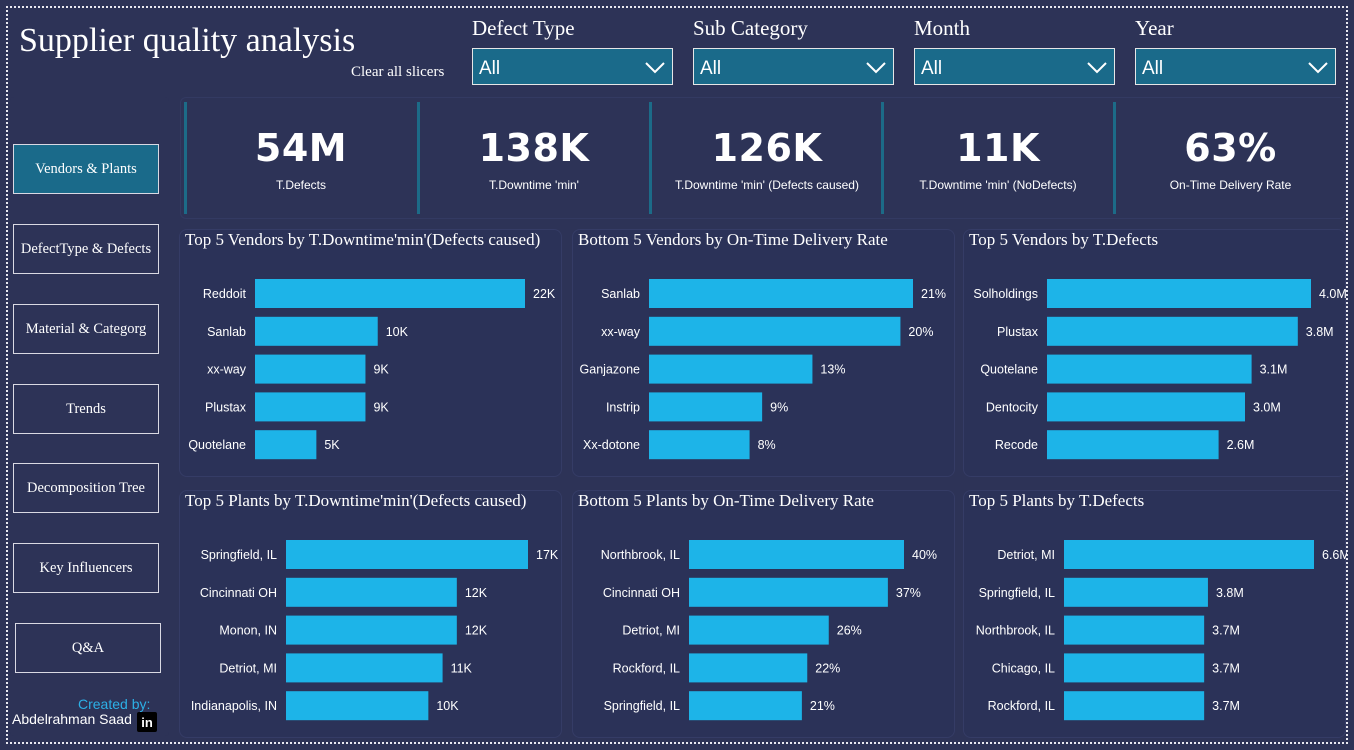 This screenshot has width=1354, height=750. I want to click on kpi-value: 138K, so click(534, 148).